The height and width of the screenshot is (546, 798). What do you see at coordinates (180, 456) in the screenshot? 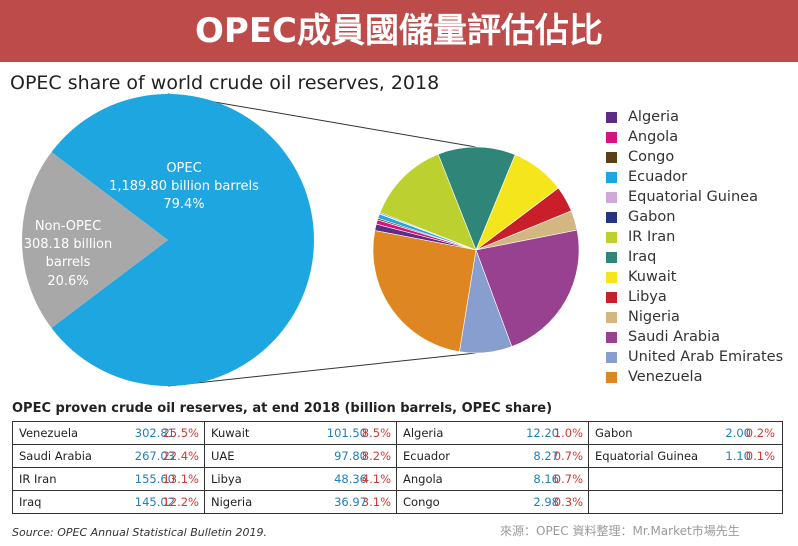
I see `reserve-share: 22.4%` at bounding box center [180, 456].